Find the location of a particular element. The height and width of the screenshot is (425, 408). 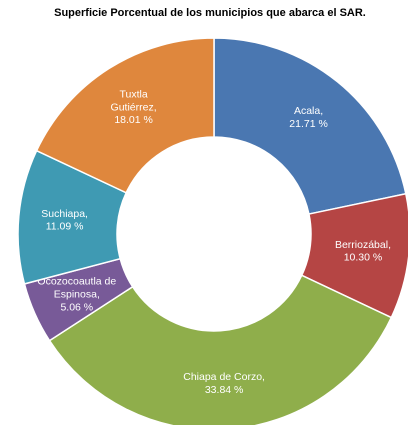

slice-value: 5.06 % is located at coordinates (76, 307).